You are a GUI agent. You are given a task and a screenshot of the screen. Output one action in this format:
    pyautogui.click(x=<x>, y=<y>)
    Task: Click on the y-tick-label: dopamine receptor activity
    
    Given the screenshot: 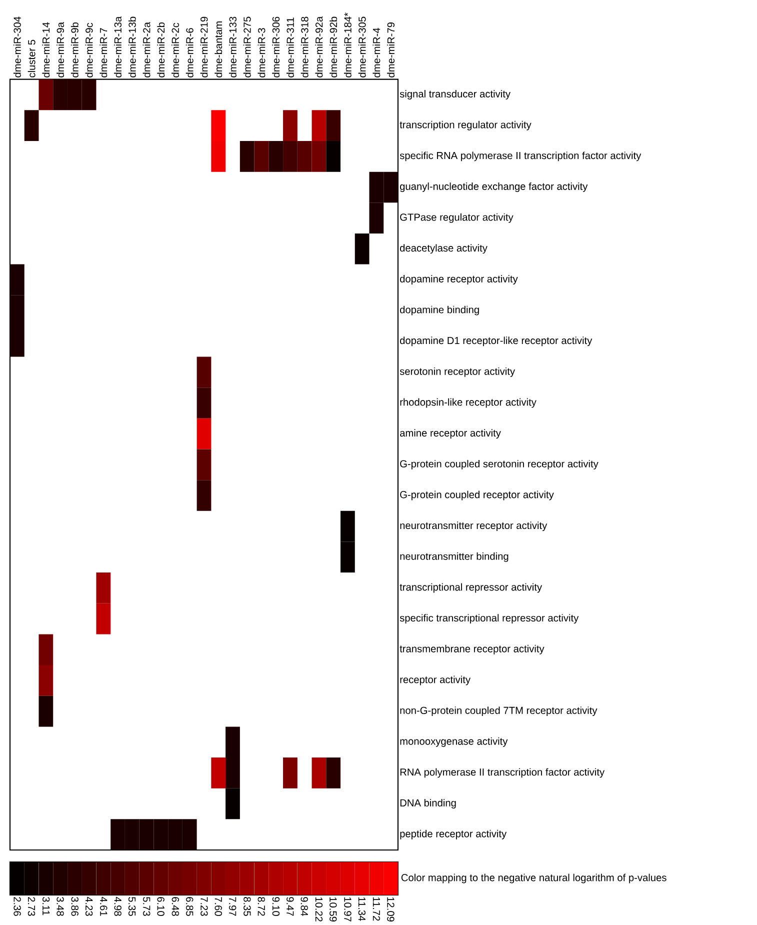 What is the action you would take?
    pyautogui.click(x=459, y=279)
    